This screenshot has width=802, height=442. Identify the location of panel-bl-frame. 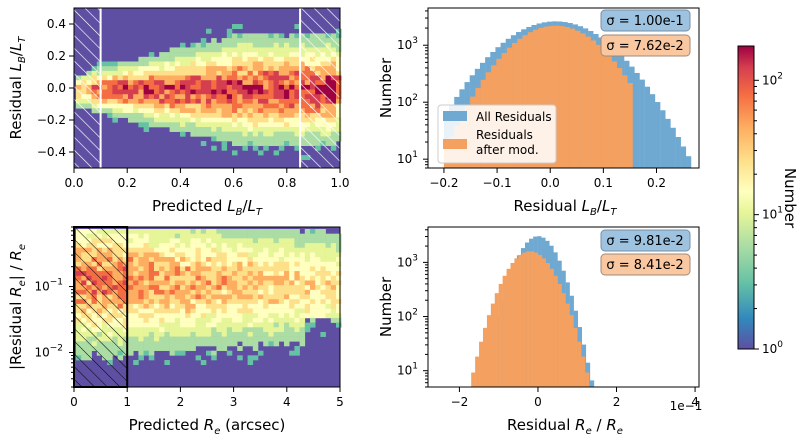
(207, 307).